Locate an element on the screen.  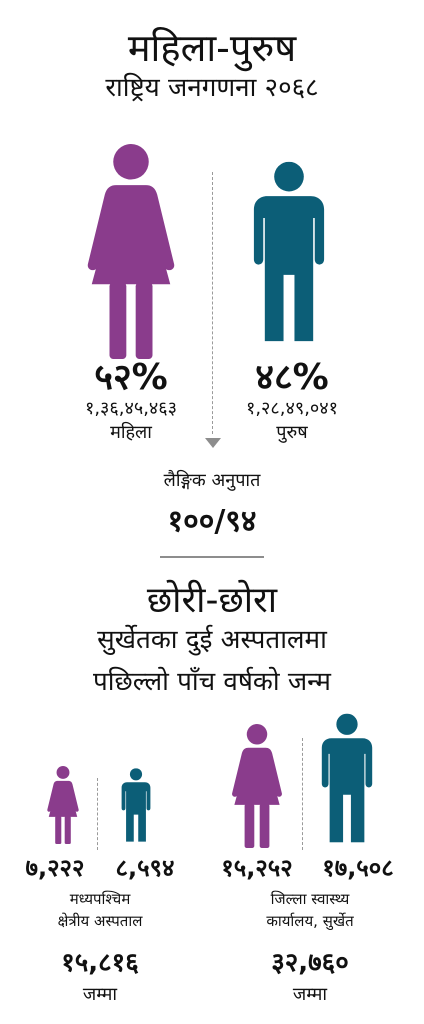
page-title: महिला-पुरुष is located at coordinates (212, 48).